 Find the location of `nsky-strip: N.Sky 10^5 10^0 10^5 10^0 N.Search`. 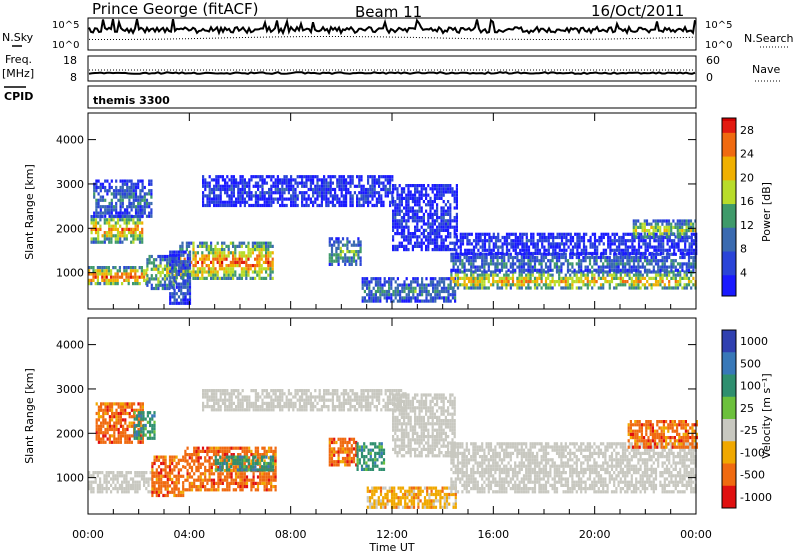

nsky-strip: N.Sky 10^5 10^0 10^5 10^0 N.Search is located at coordinates (398, 34).